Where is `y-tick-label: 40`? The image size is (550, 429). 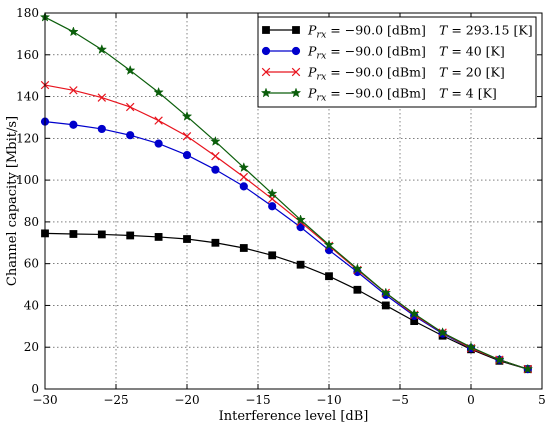
y-tick-label: 40 is located at coordinates (31, 305).